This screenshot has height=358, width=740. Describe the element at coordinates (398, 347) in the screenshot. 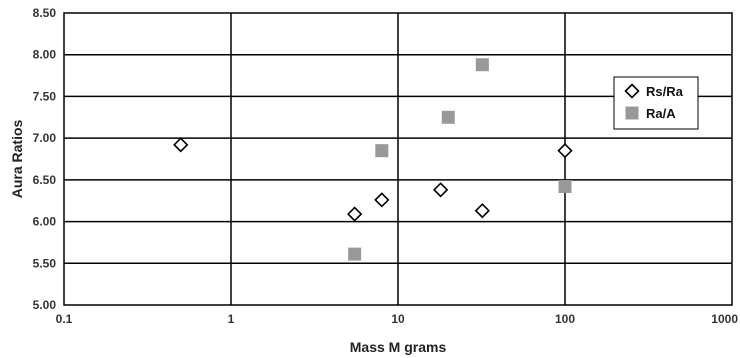

I see `x-axis-label: Mass M grams` at that location.